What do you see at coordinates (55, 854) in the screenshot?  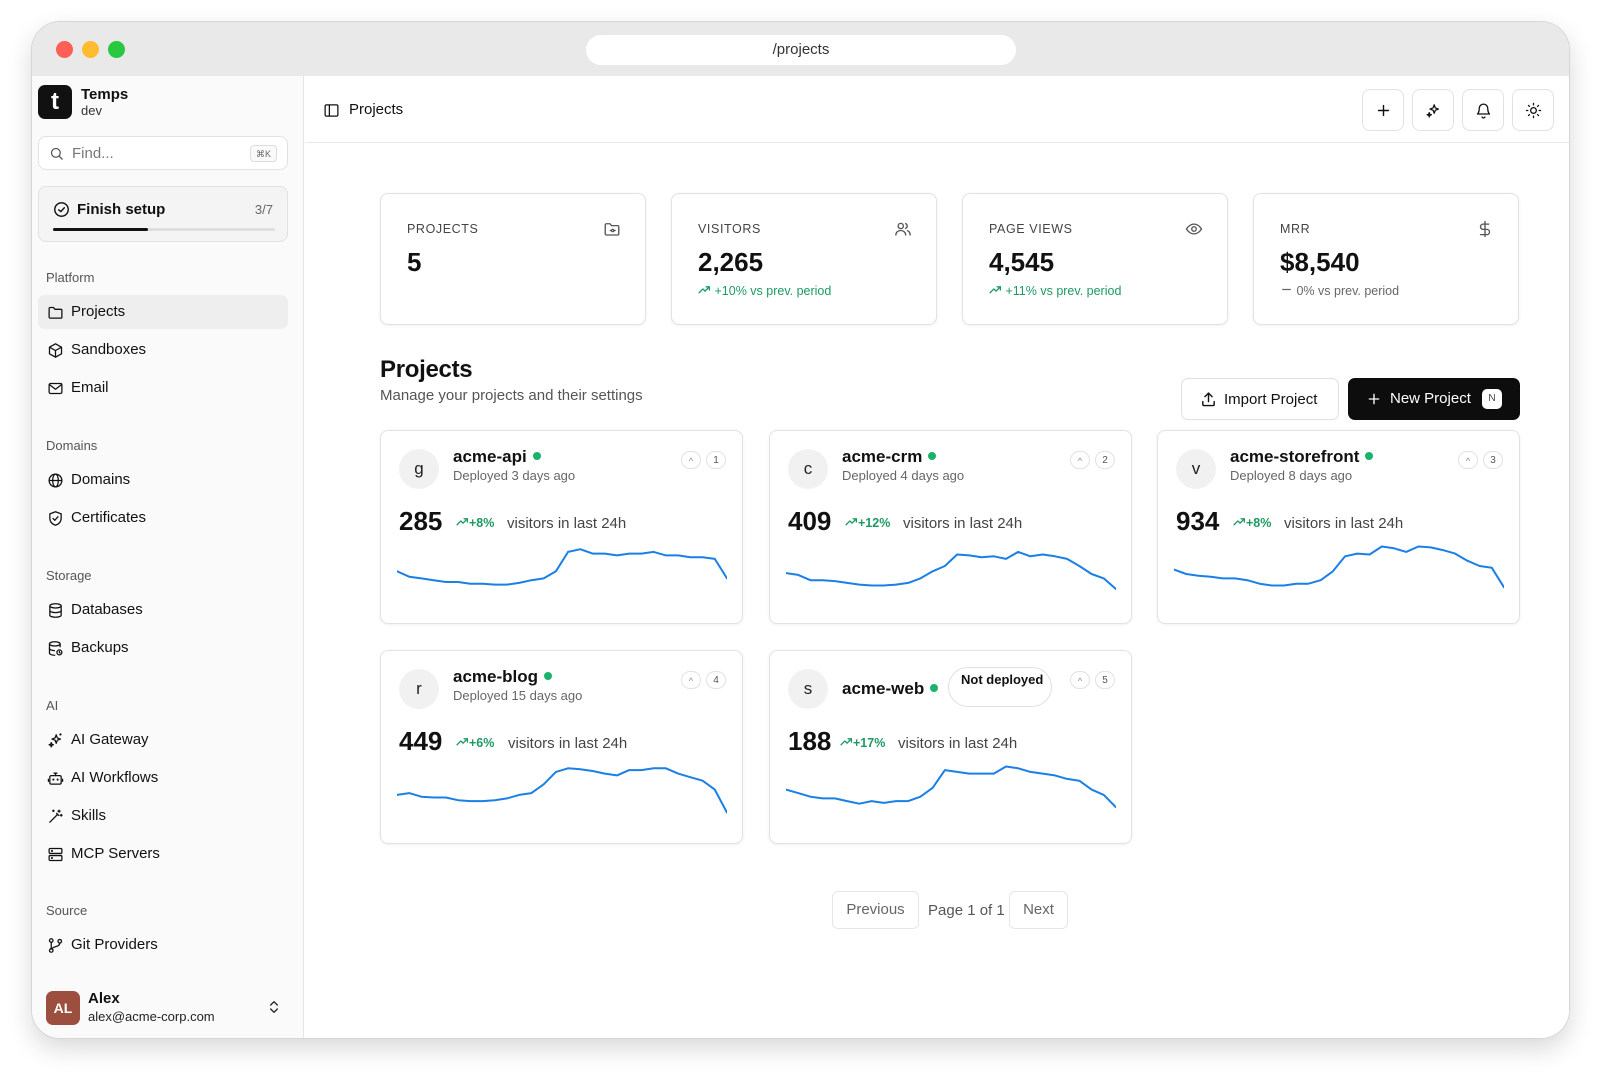 I see `server-icon` at bounding box center [55, 854].